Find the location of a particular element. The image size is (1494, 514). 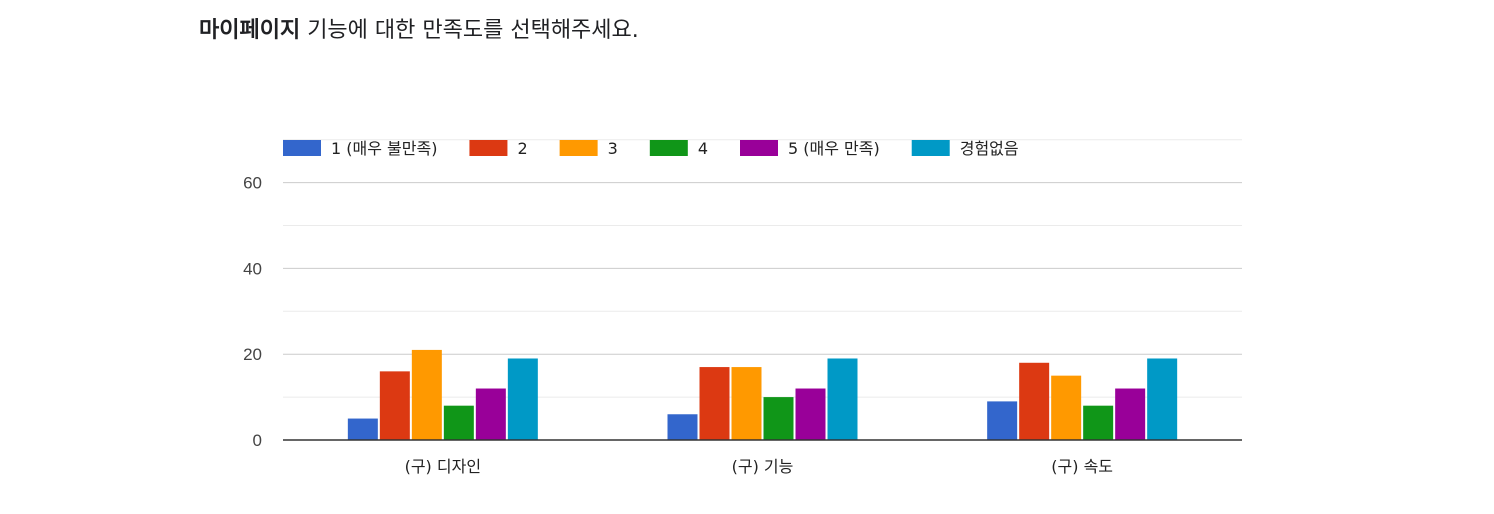

question-title: 마이페이지 기능에 대한 만족도를 선택해주세요. is located at coordinates (419, 31).